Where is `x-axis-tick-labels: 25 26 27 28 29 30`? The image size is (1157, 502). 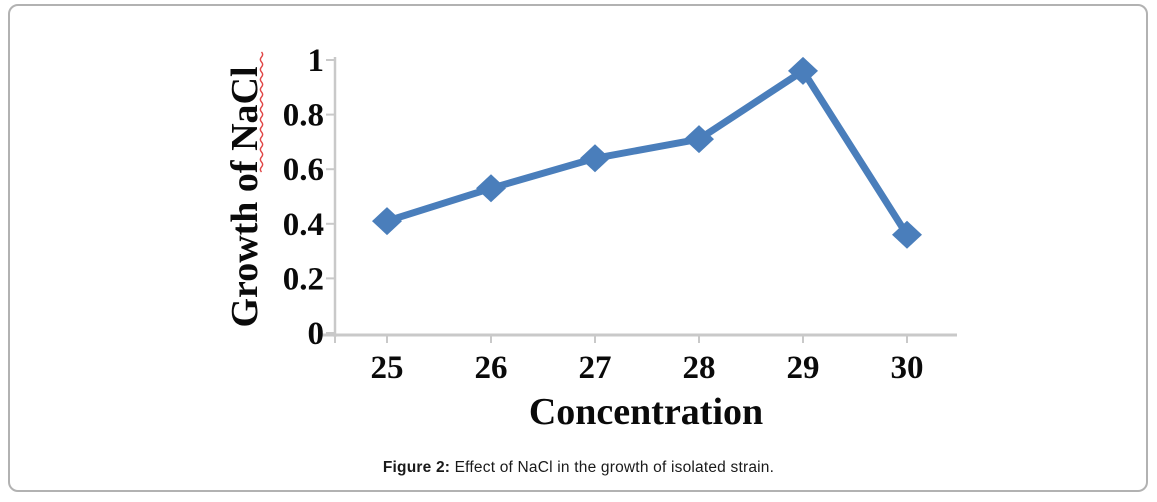
x-axis-tick-labels: 25 26 27 28 29 30 is located at coordinates (647, 368).